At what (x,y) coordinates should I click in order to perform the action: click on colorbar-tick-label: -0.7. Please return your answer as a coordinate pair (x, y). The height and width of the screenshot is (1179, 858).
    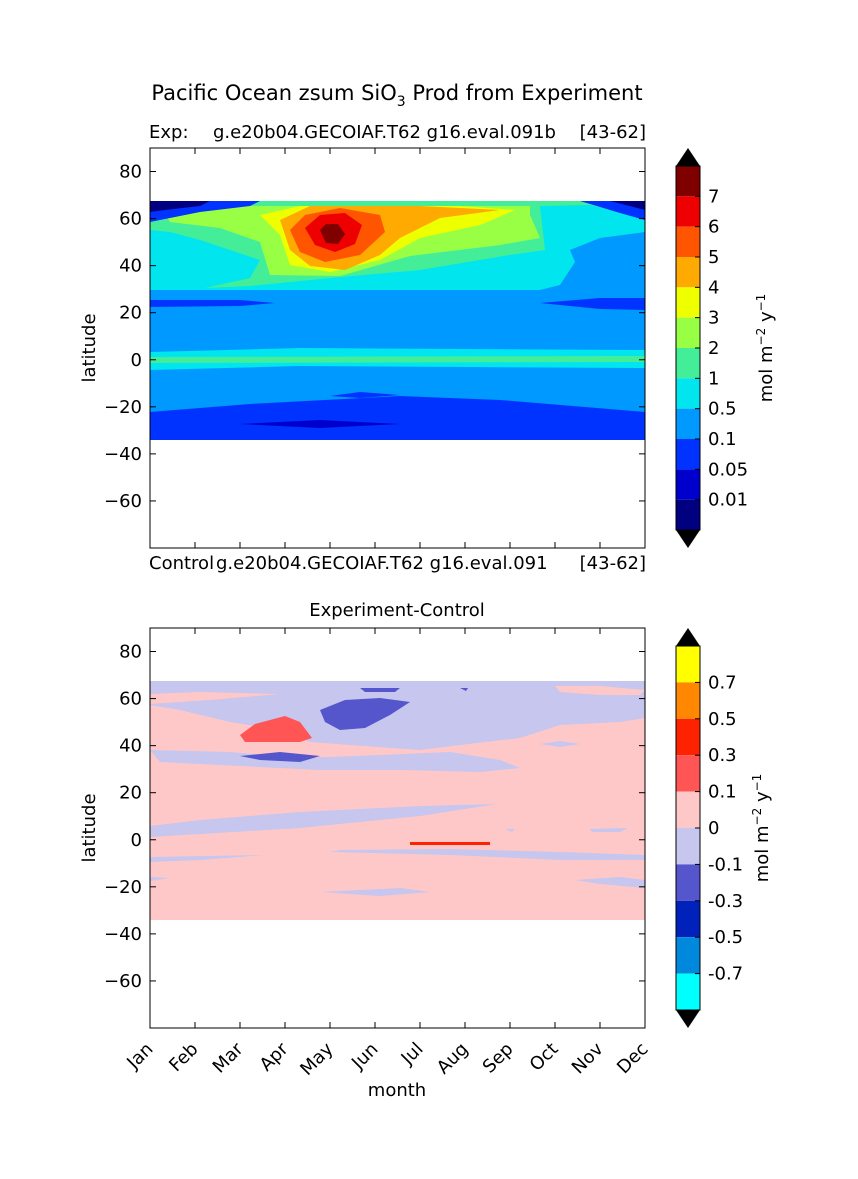
    Looking at the image, I should click on (725, 974).